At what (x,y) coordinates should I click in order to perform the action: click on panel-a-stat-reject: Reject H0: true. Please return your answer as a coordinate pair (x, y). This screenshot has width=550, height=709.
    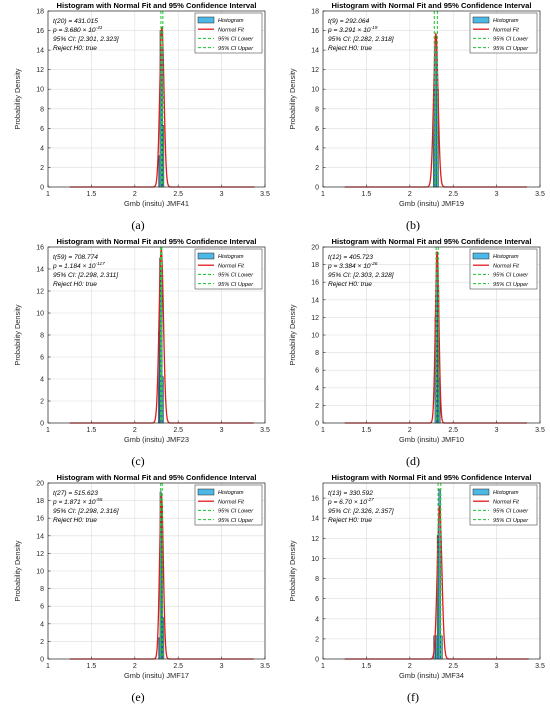
    Looking at the image, I should click on (75, 48).